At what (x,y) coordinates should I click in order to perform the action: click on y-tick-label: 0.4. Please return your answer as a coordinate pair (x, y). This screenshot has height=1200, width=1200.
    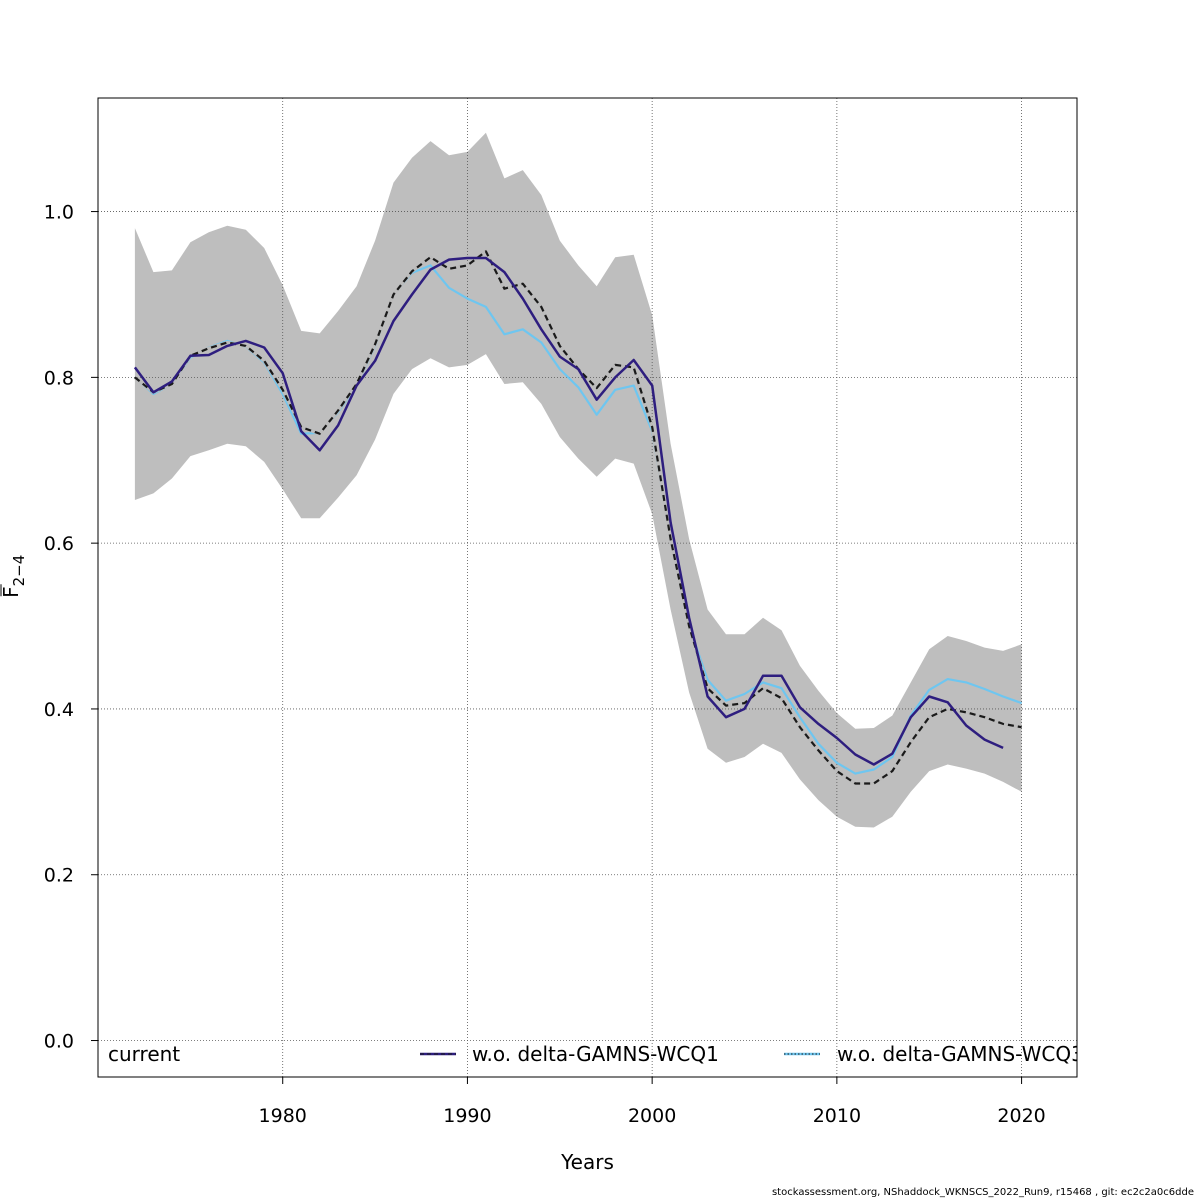
    Looking at the image, I should click on (59, 710).